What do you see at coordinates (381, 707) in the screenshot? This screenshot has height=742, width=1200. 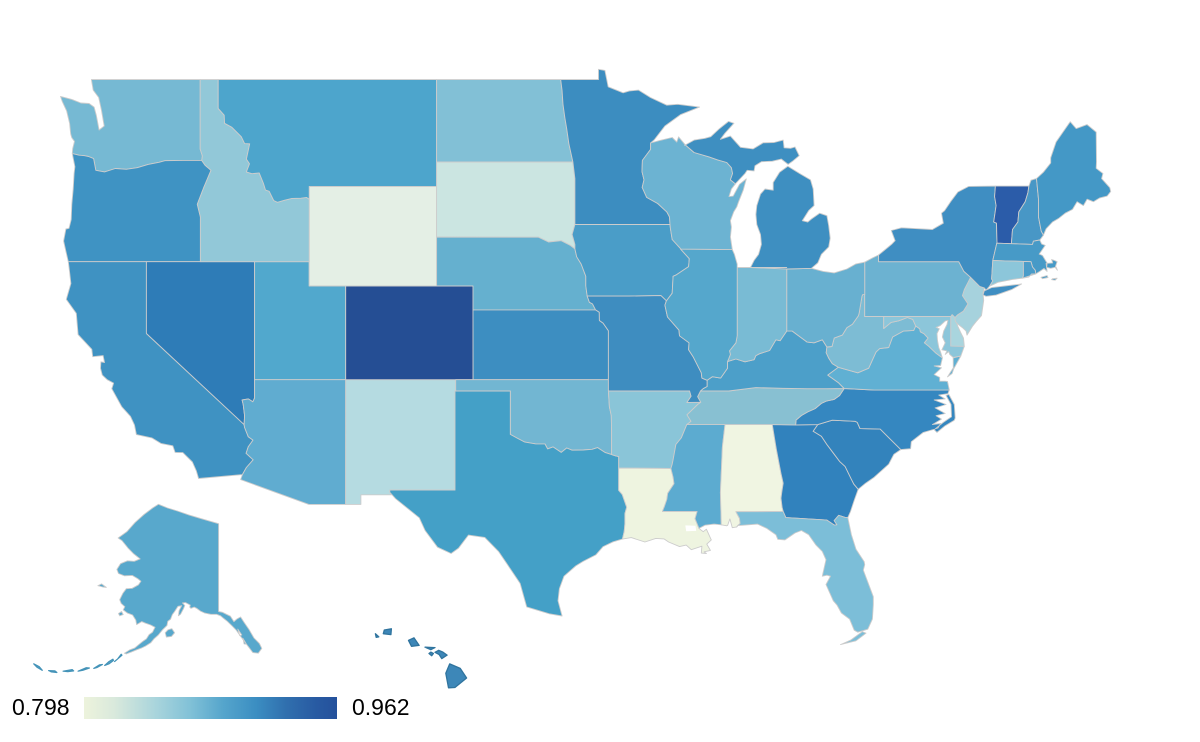 I see `svg-text: 0.962` at bounding box center [381, 707].